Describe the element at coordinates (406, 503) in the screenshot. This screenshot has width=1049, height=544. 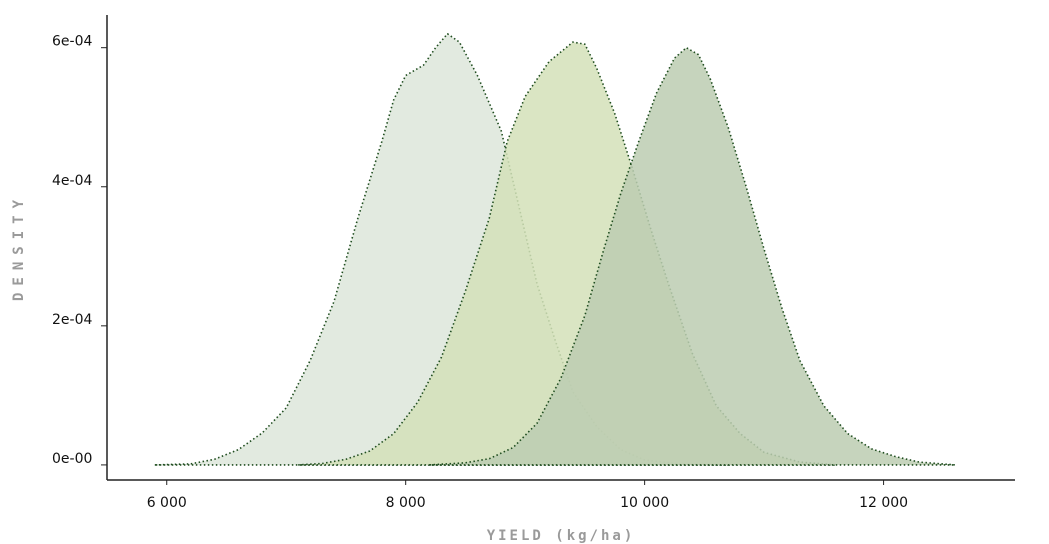
I see `x-tick-label: 8 000` at that location.